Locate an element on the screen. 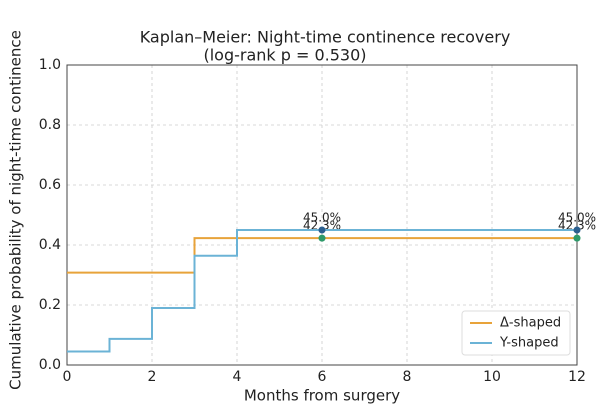  x-axis-label: Months from surgery is located at coordinates (322, 396).